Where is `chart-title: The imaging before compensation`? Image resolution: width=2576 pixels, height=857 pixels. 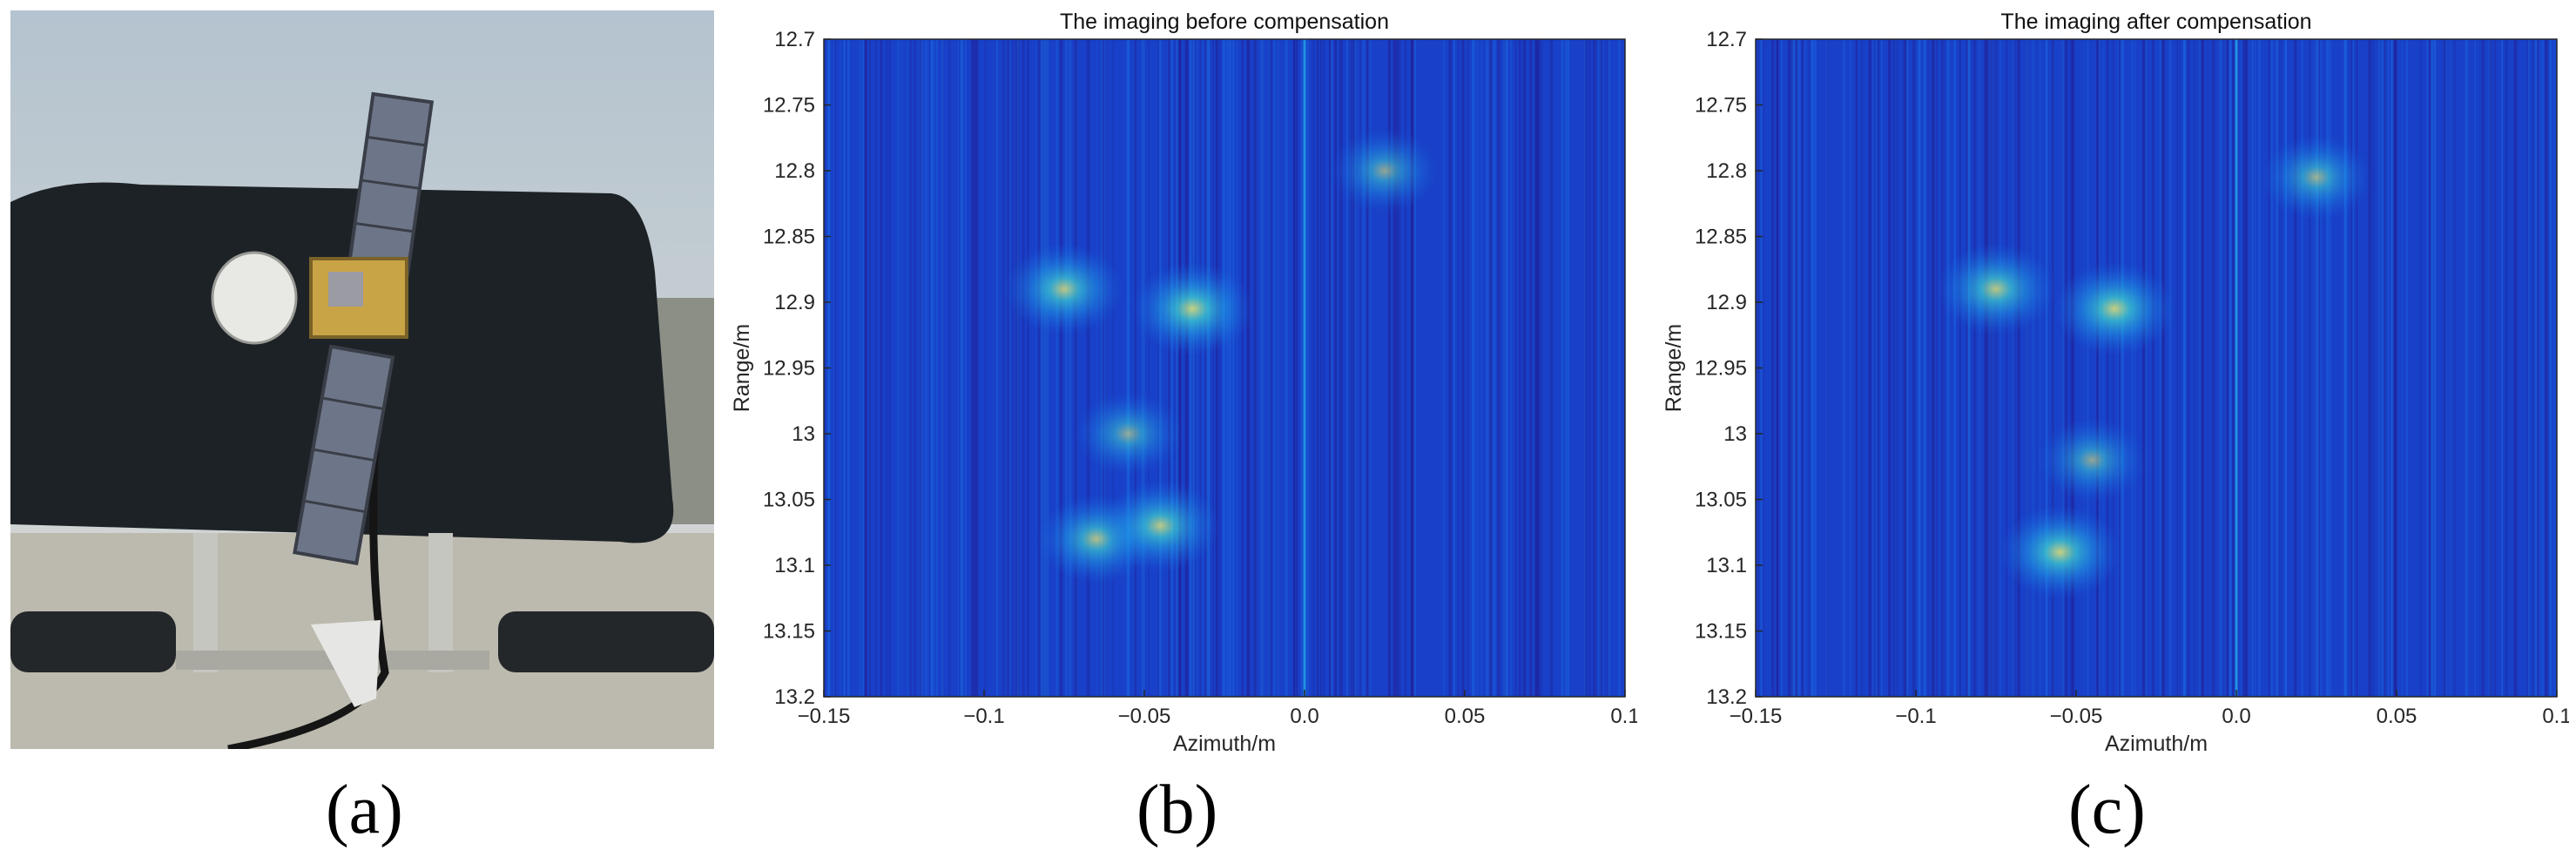
chart-title: The imaging before compensation is located at coordinates (1224, 22).